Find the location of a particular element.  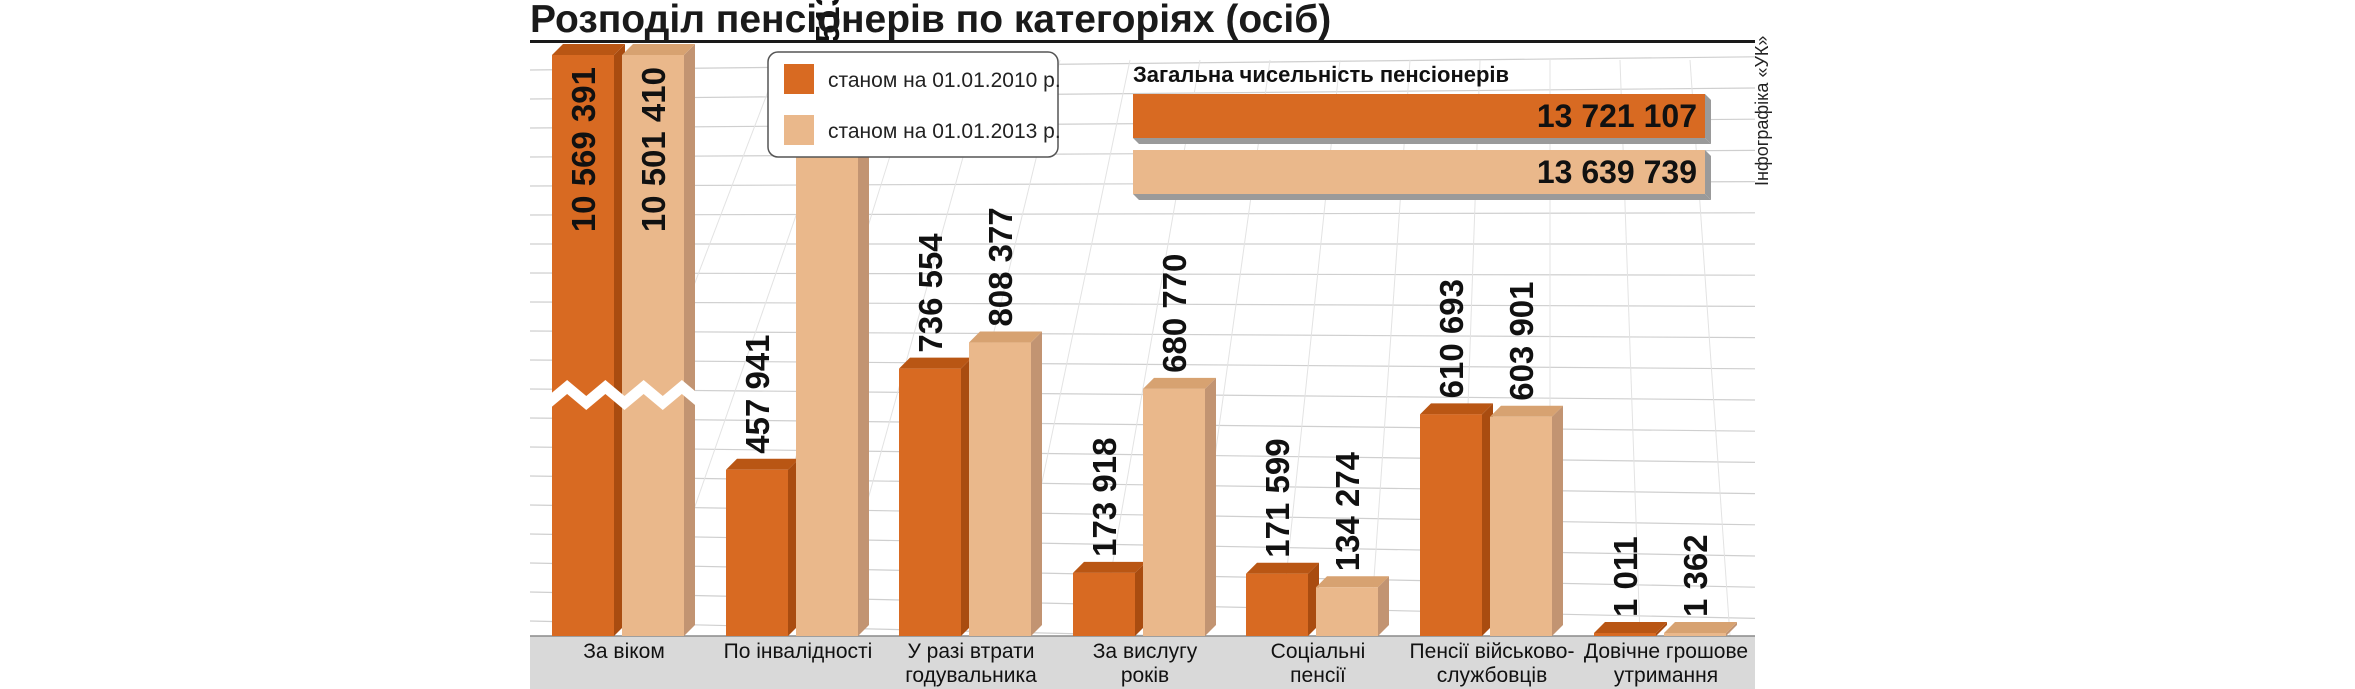

bar-2010-1: 10 569 391 is located at coordinates (588, 340).